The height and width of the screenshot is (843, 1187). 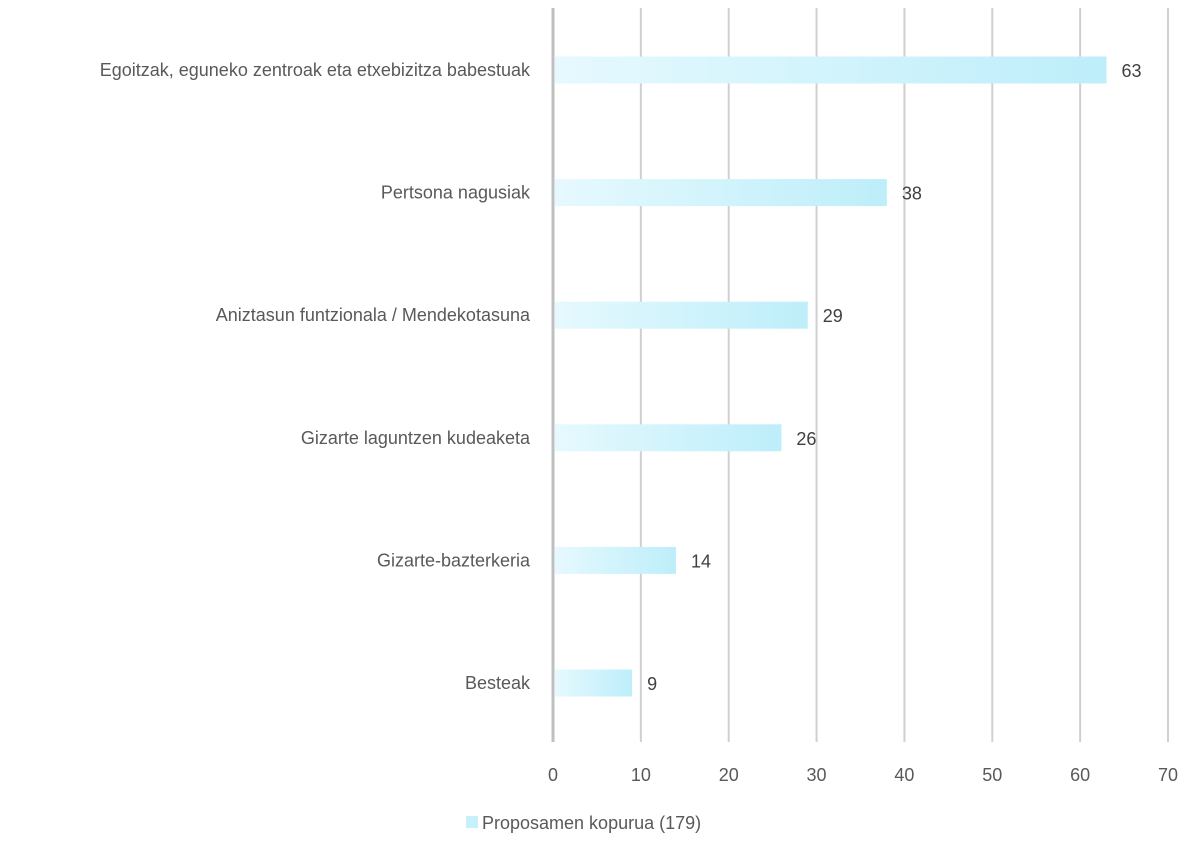 What do you see at coordinates (641, 775) in the screenshot?
I see `x-tick-label: 10` at bounding box center [641, 775].